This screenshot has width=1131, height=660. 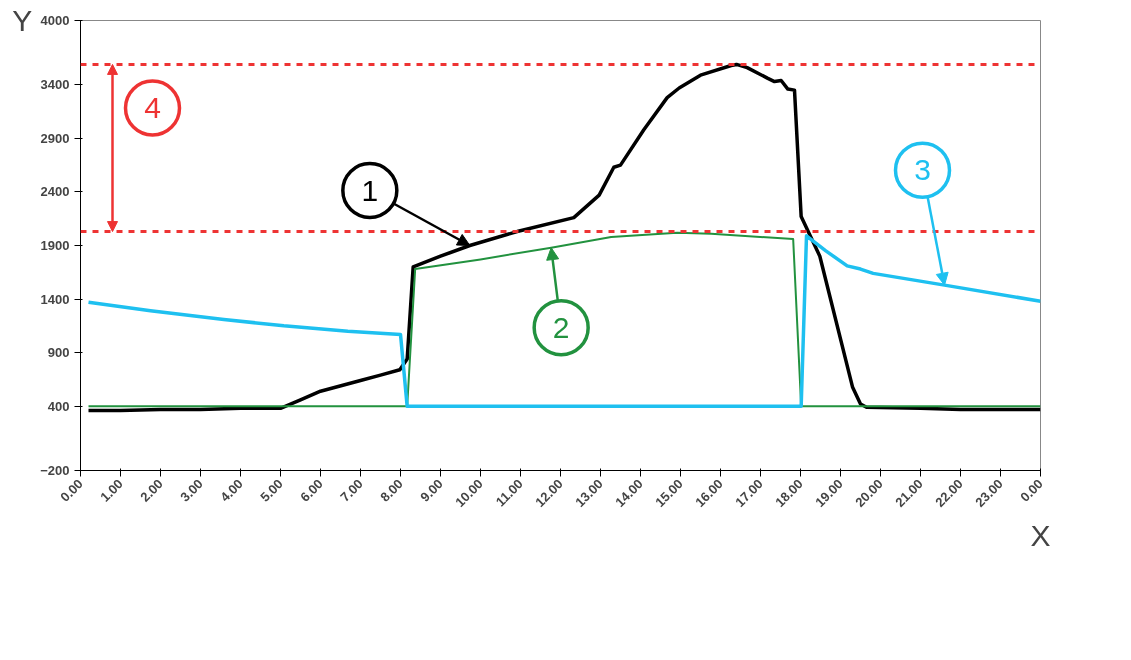 I want to click on x-tick-label: 1.00, so click(x=111, y=490).